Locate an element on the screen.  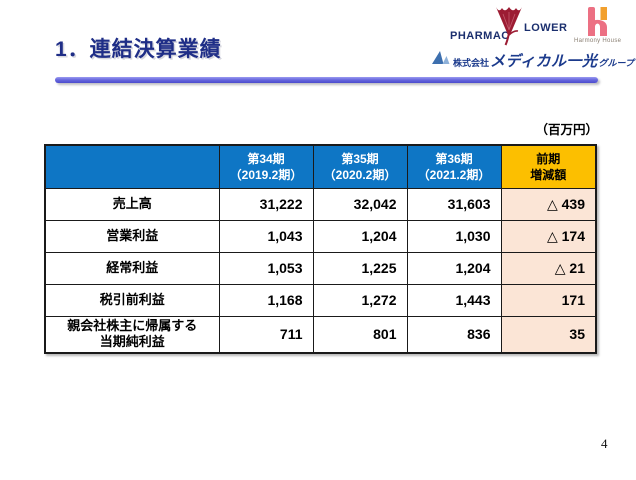
row-label: 親会社株主に帰属する 当期純利益 is located at coordinates (132, 334).